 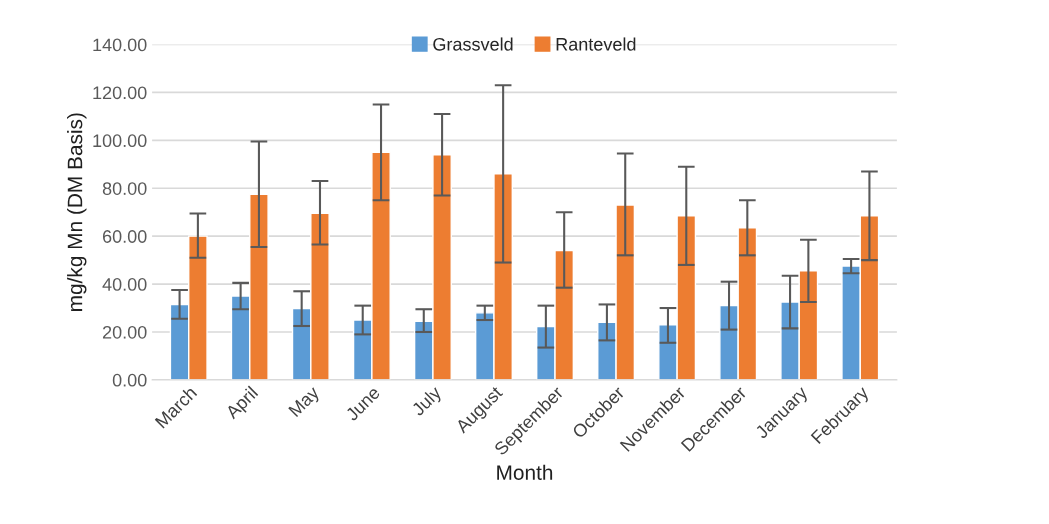 What do you see at coordinates (427, 402) in the screenshot?
I see `x-tick-label: July` at bounding box center [427, 402].